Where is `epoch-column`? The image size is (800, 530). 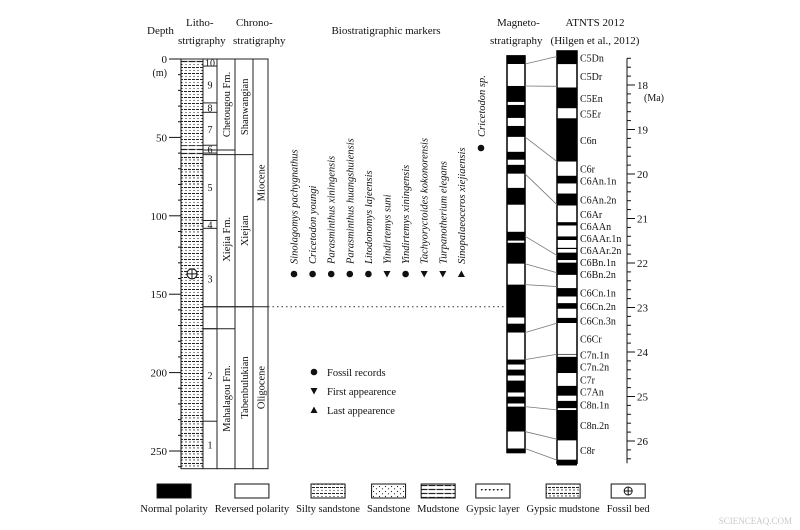 epoch-column is located at coordinates (260, 264).